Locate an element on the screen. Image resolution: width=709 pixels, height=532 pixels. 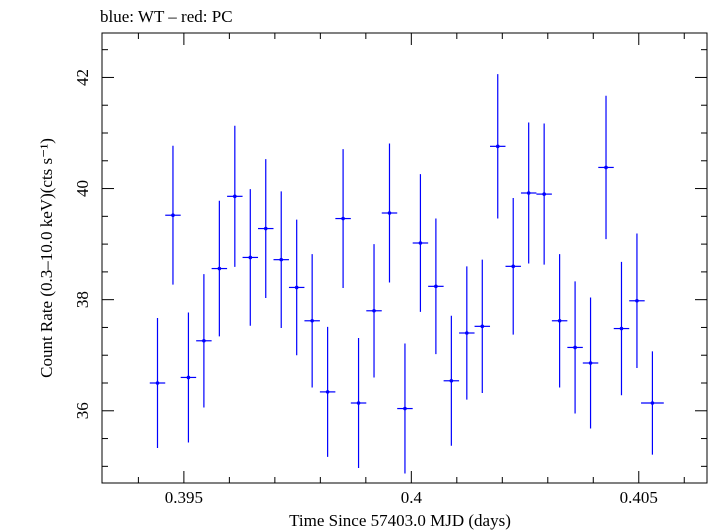
y-tick-label: 36 is located at coordinates (82, 410).